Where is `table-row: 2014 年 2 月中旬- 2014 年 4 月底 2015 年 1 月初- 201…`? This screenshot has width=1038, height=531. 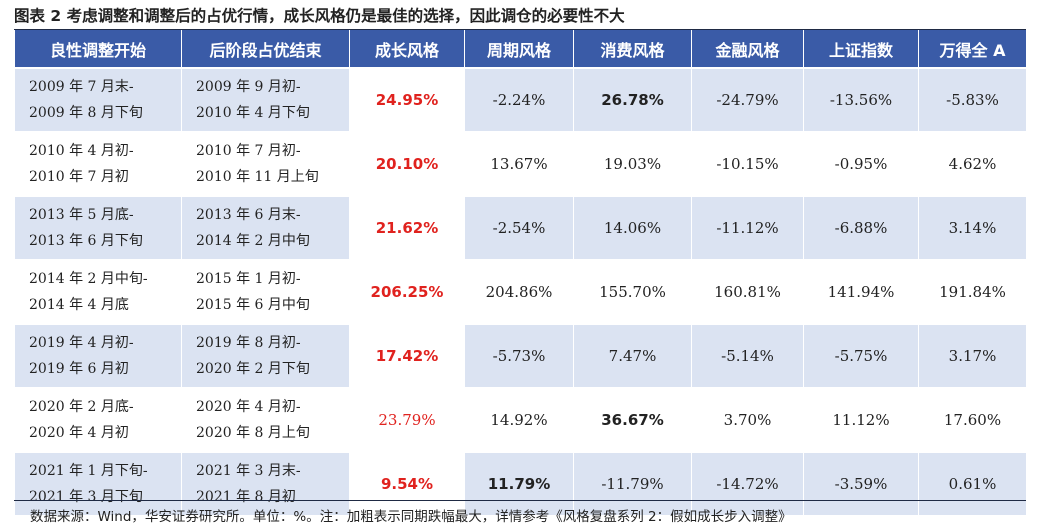 table-row: 2014 年 2 月中旬- 2014 年 4 月底 2015 年 1 月初- 201… is located at coordinates (520, 291).